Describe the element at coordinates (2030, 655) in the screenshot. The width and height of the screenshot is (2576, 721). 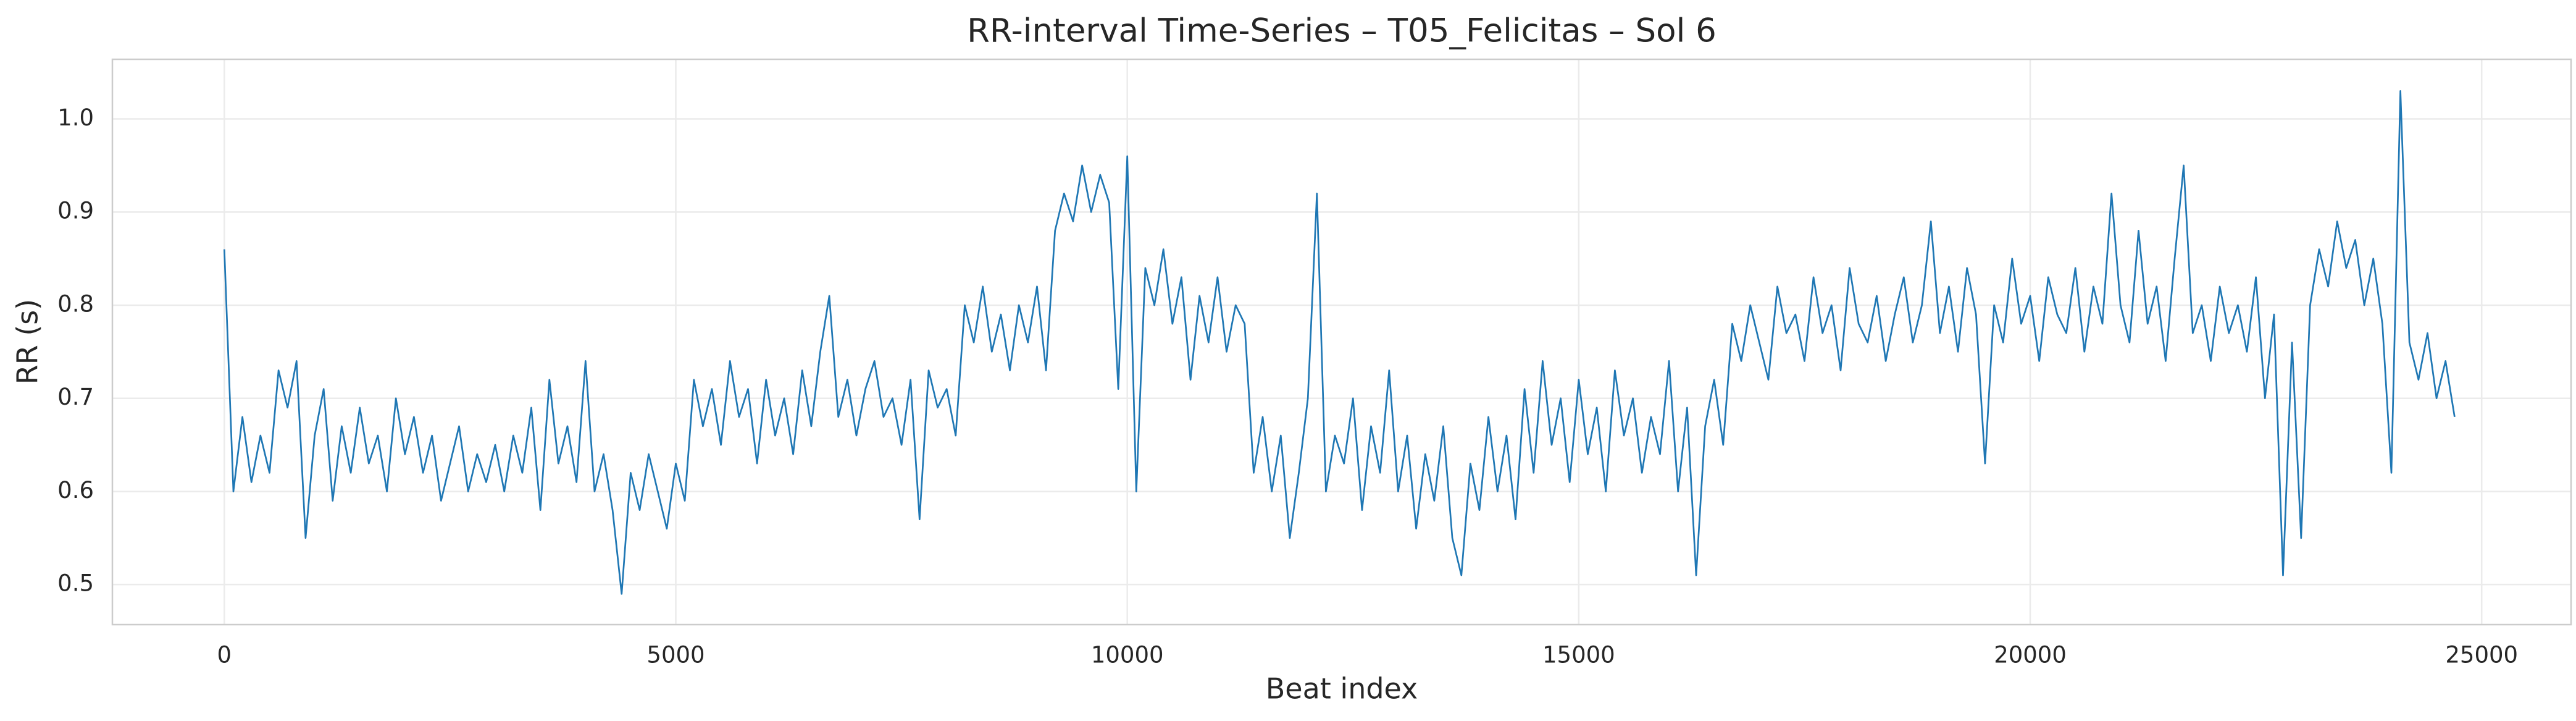
I see `x-tick-label: 20000` at that location.